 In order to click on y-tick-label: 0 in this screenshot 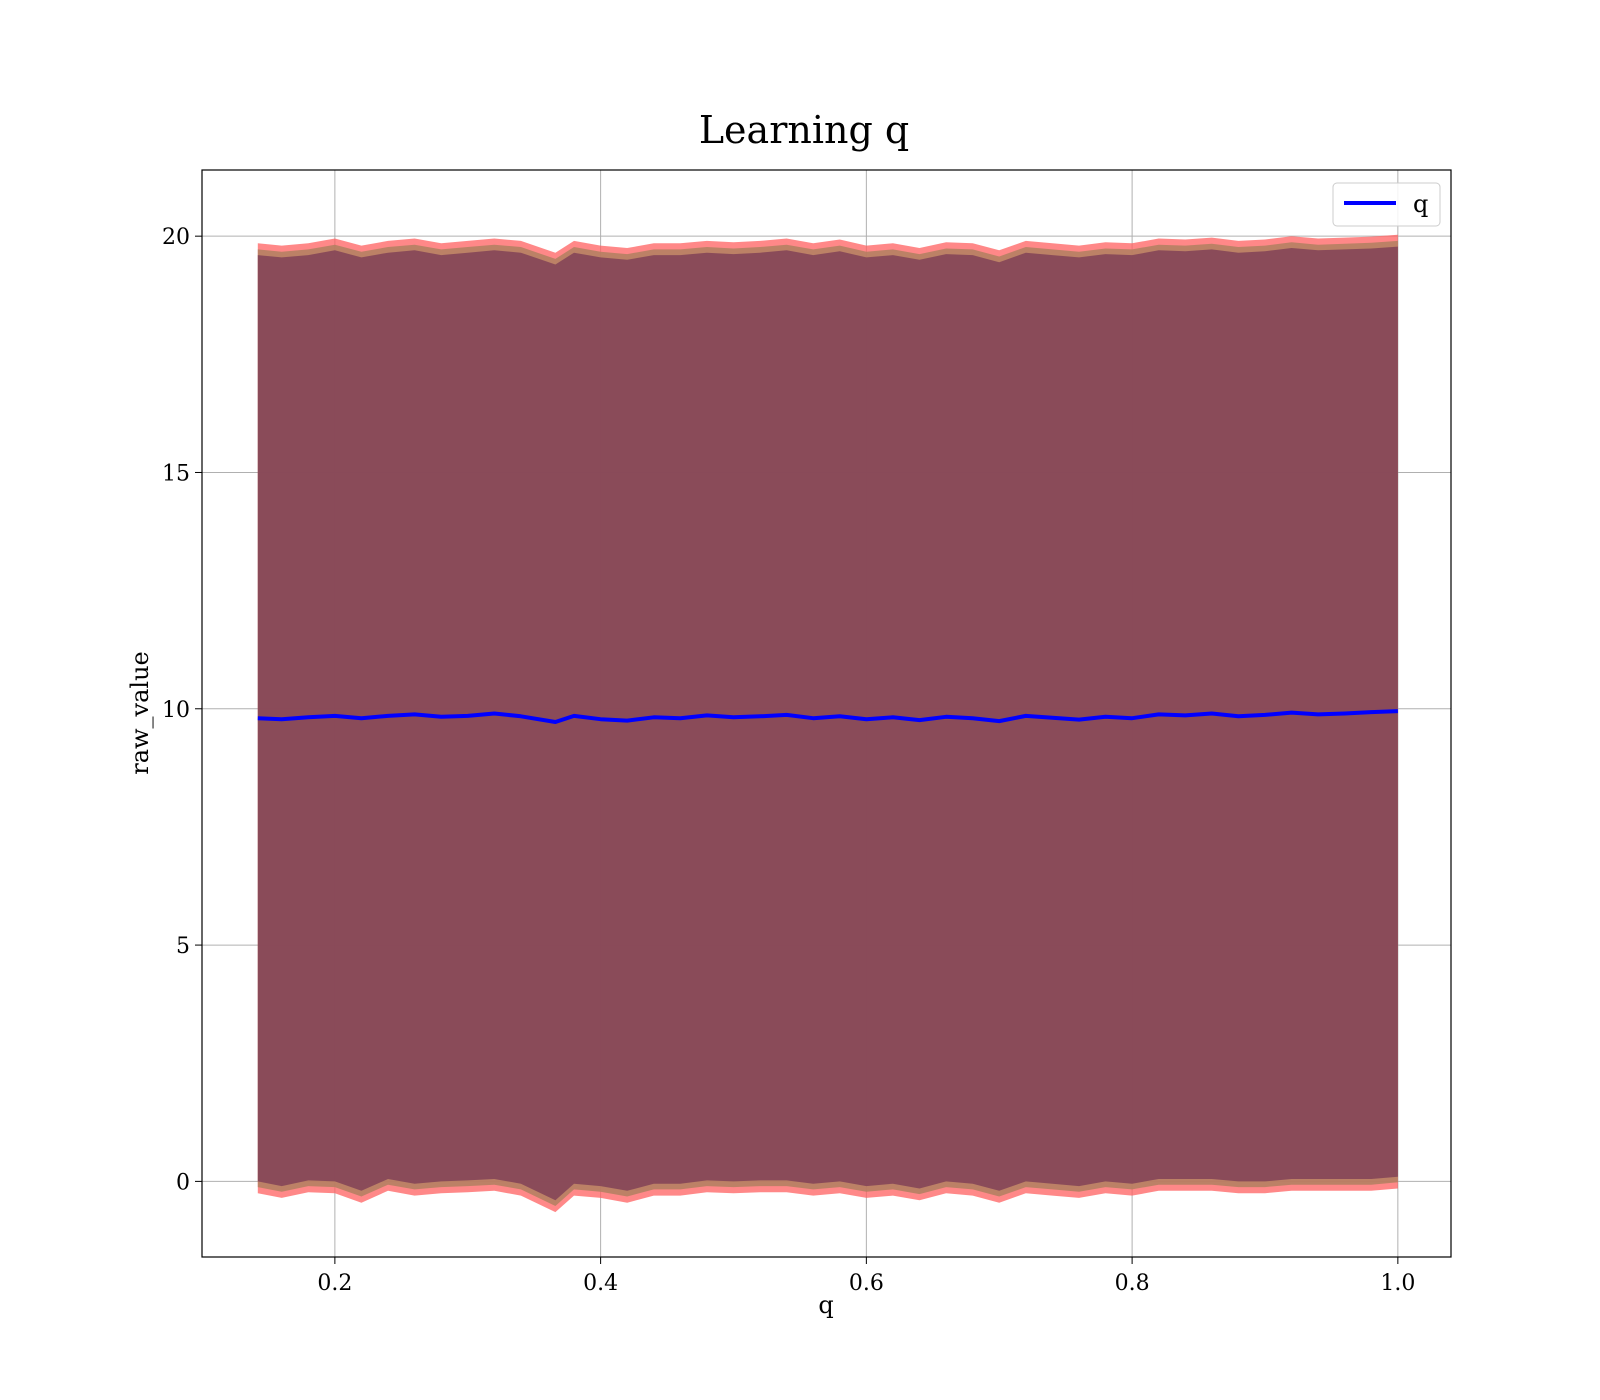, I will do `click(183, 1182)`.